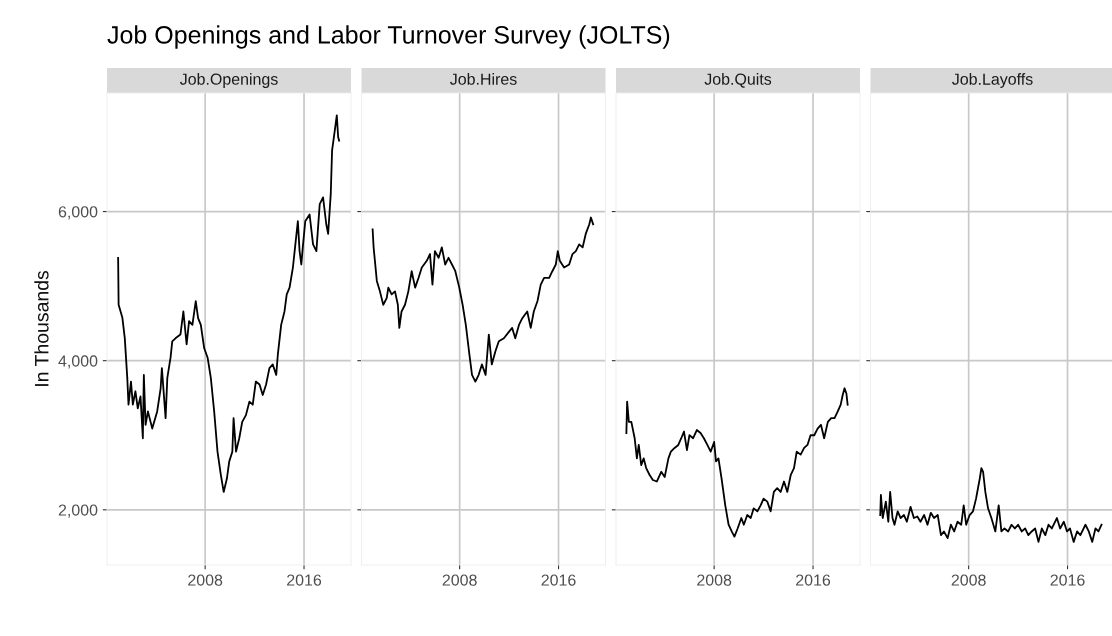  What do you see at coordinates (78, 213) in the screenshot?
I see `y-tick-label: 6,000` at bounding box center [78, 213].